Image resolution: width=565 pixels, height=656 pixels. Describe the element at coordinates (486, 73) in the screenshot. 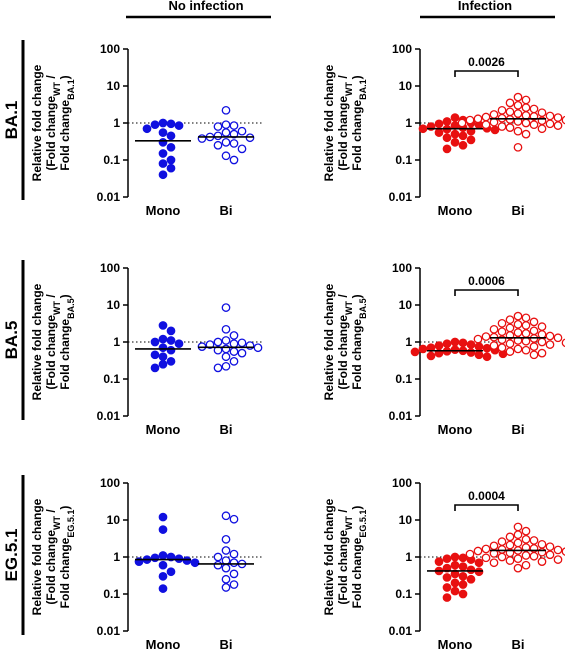

I see `significance-bracket` at that location.